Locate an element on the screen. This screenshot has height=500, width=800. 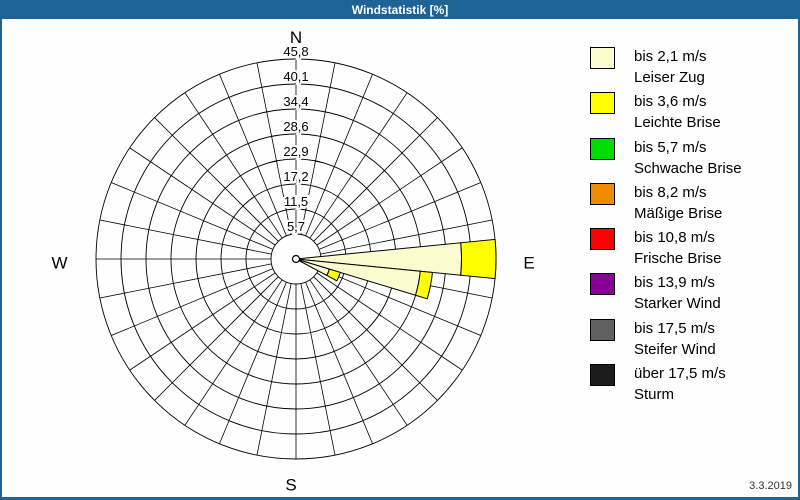
legend-description-label: Leichte Brise is located at coordinates (677, 123).